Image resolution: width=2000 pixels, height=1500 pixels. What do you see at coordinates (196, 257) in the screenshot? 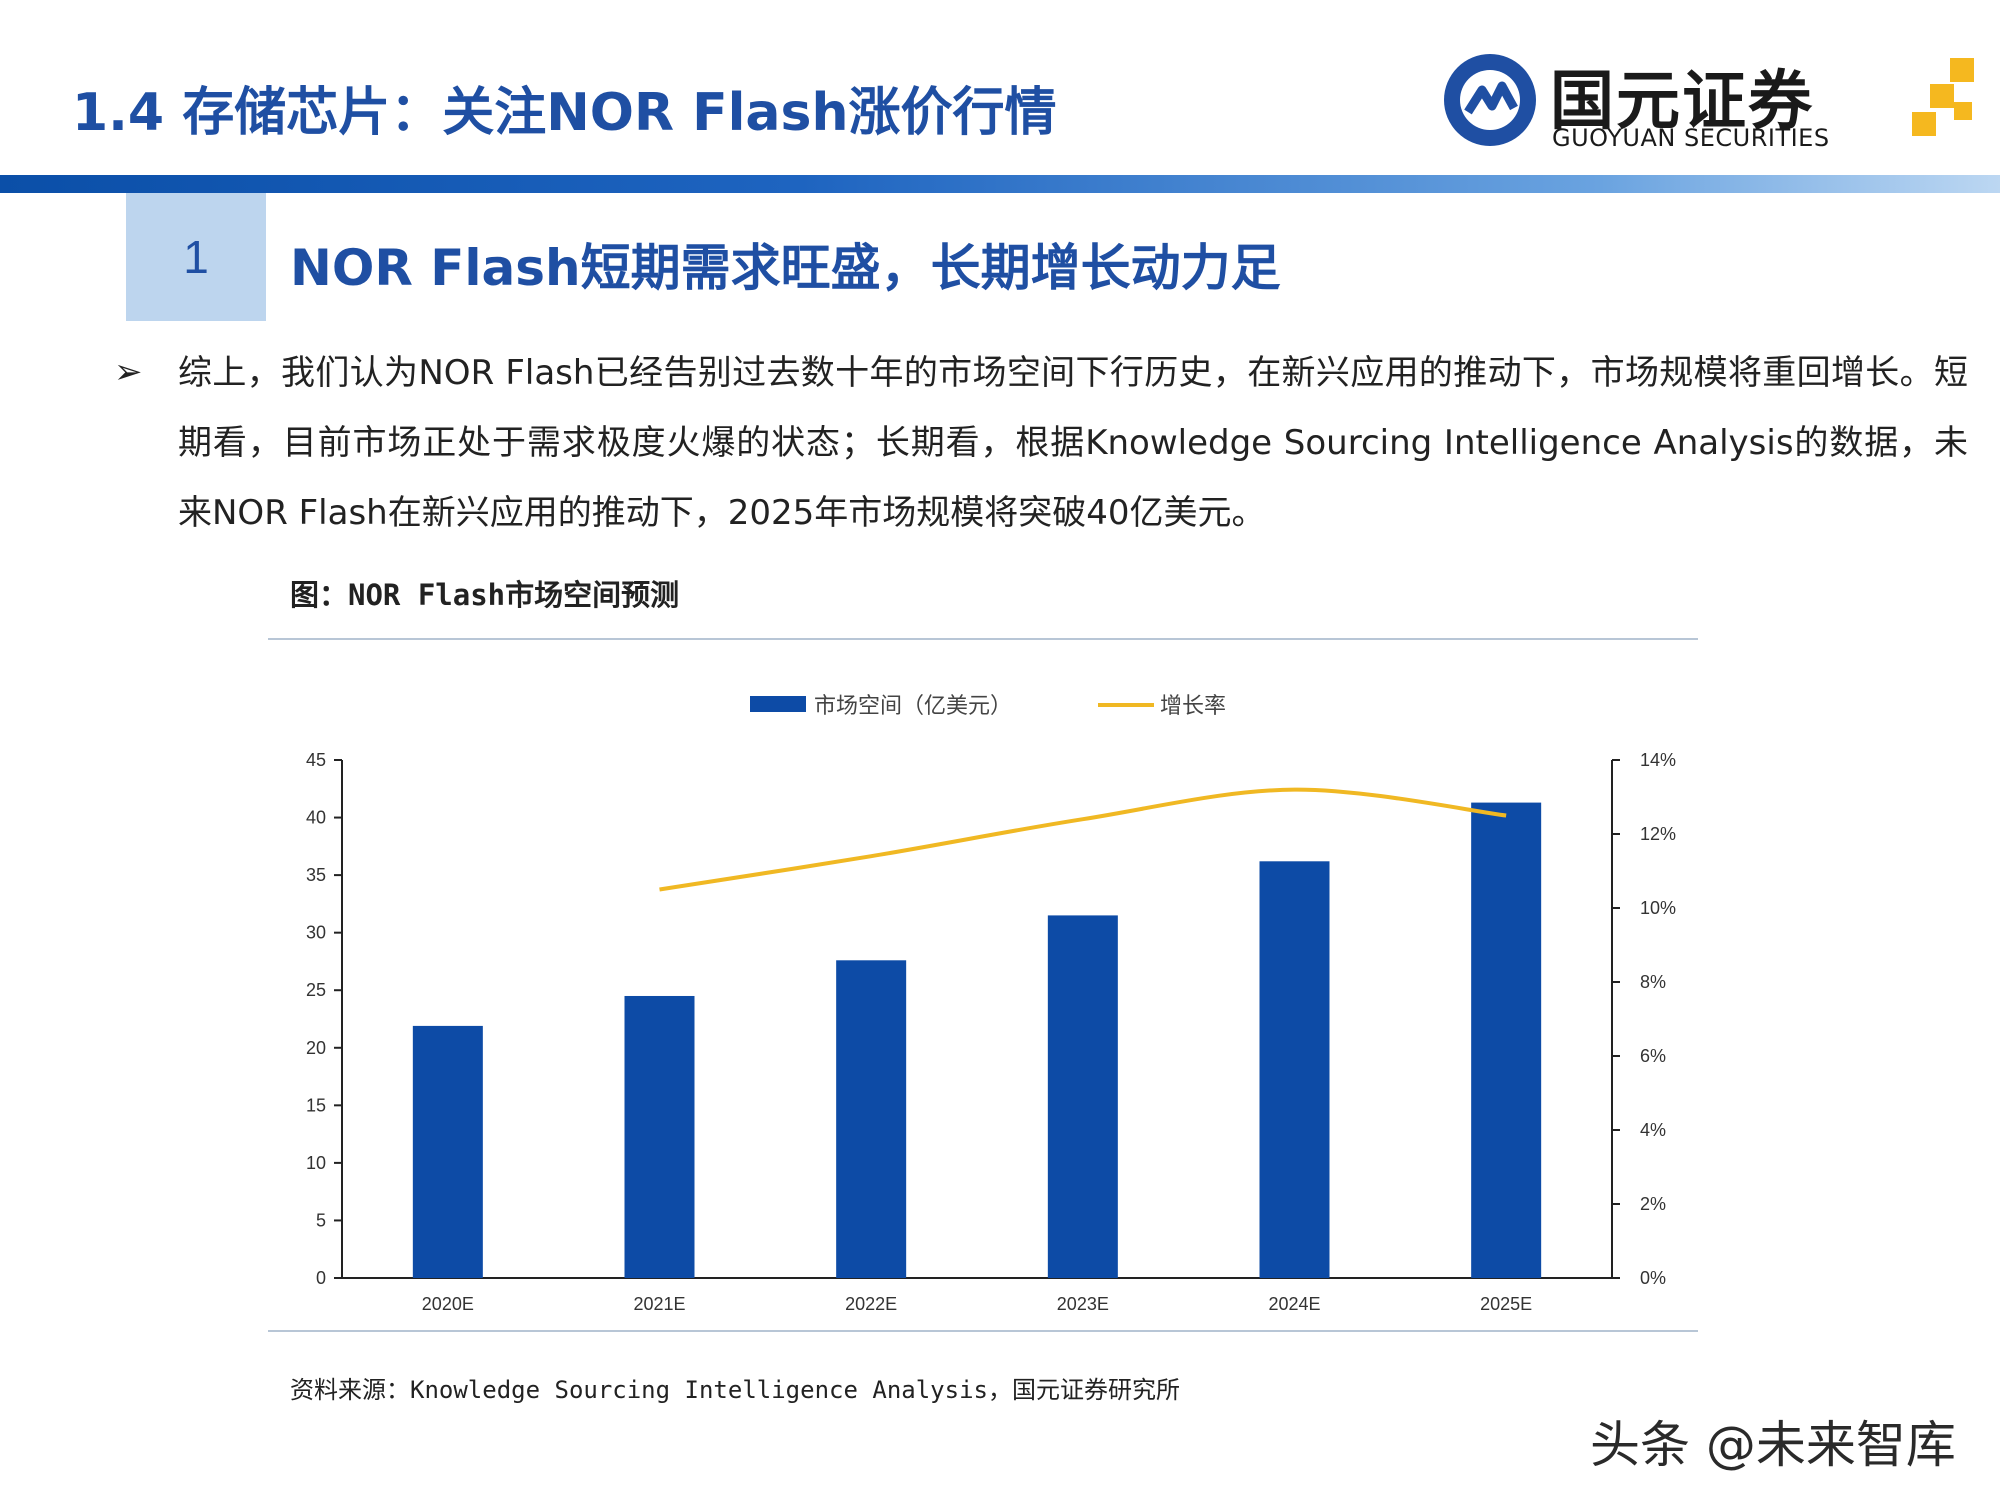
I see `section-number: 1` at bounding box center [196, 257].